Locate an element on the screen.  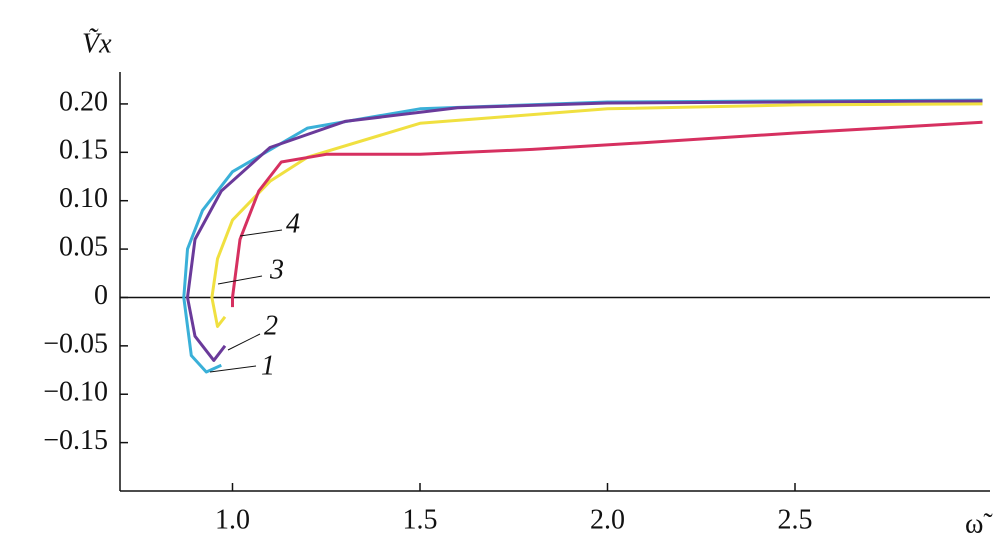
y-tick-label: 0.15 is located at coordinates (83, 150).